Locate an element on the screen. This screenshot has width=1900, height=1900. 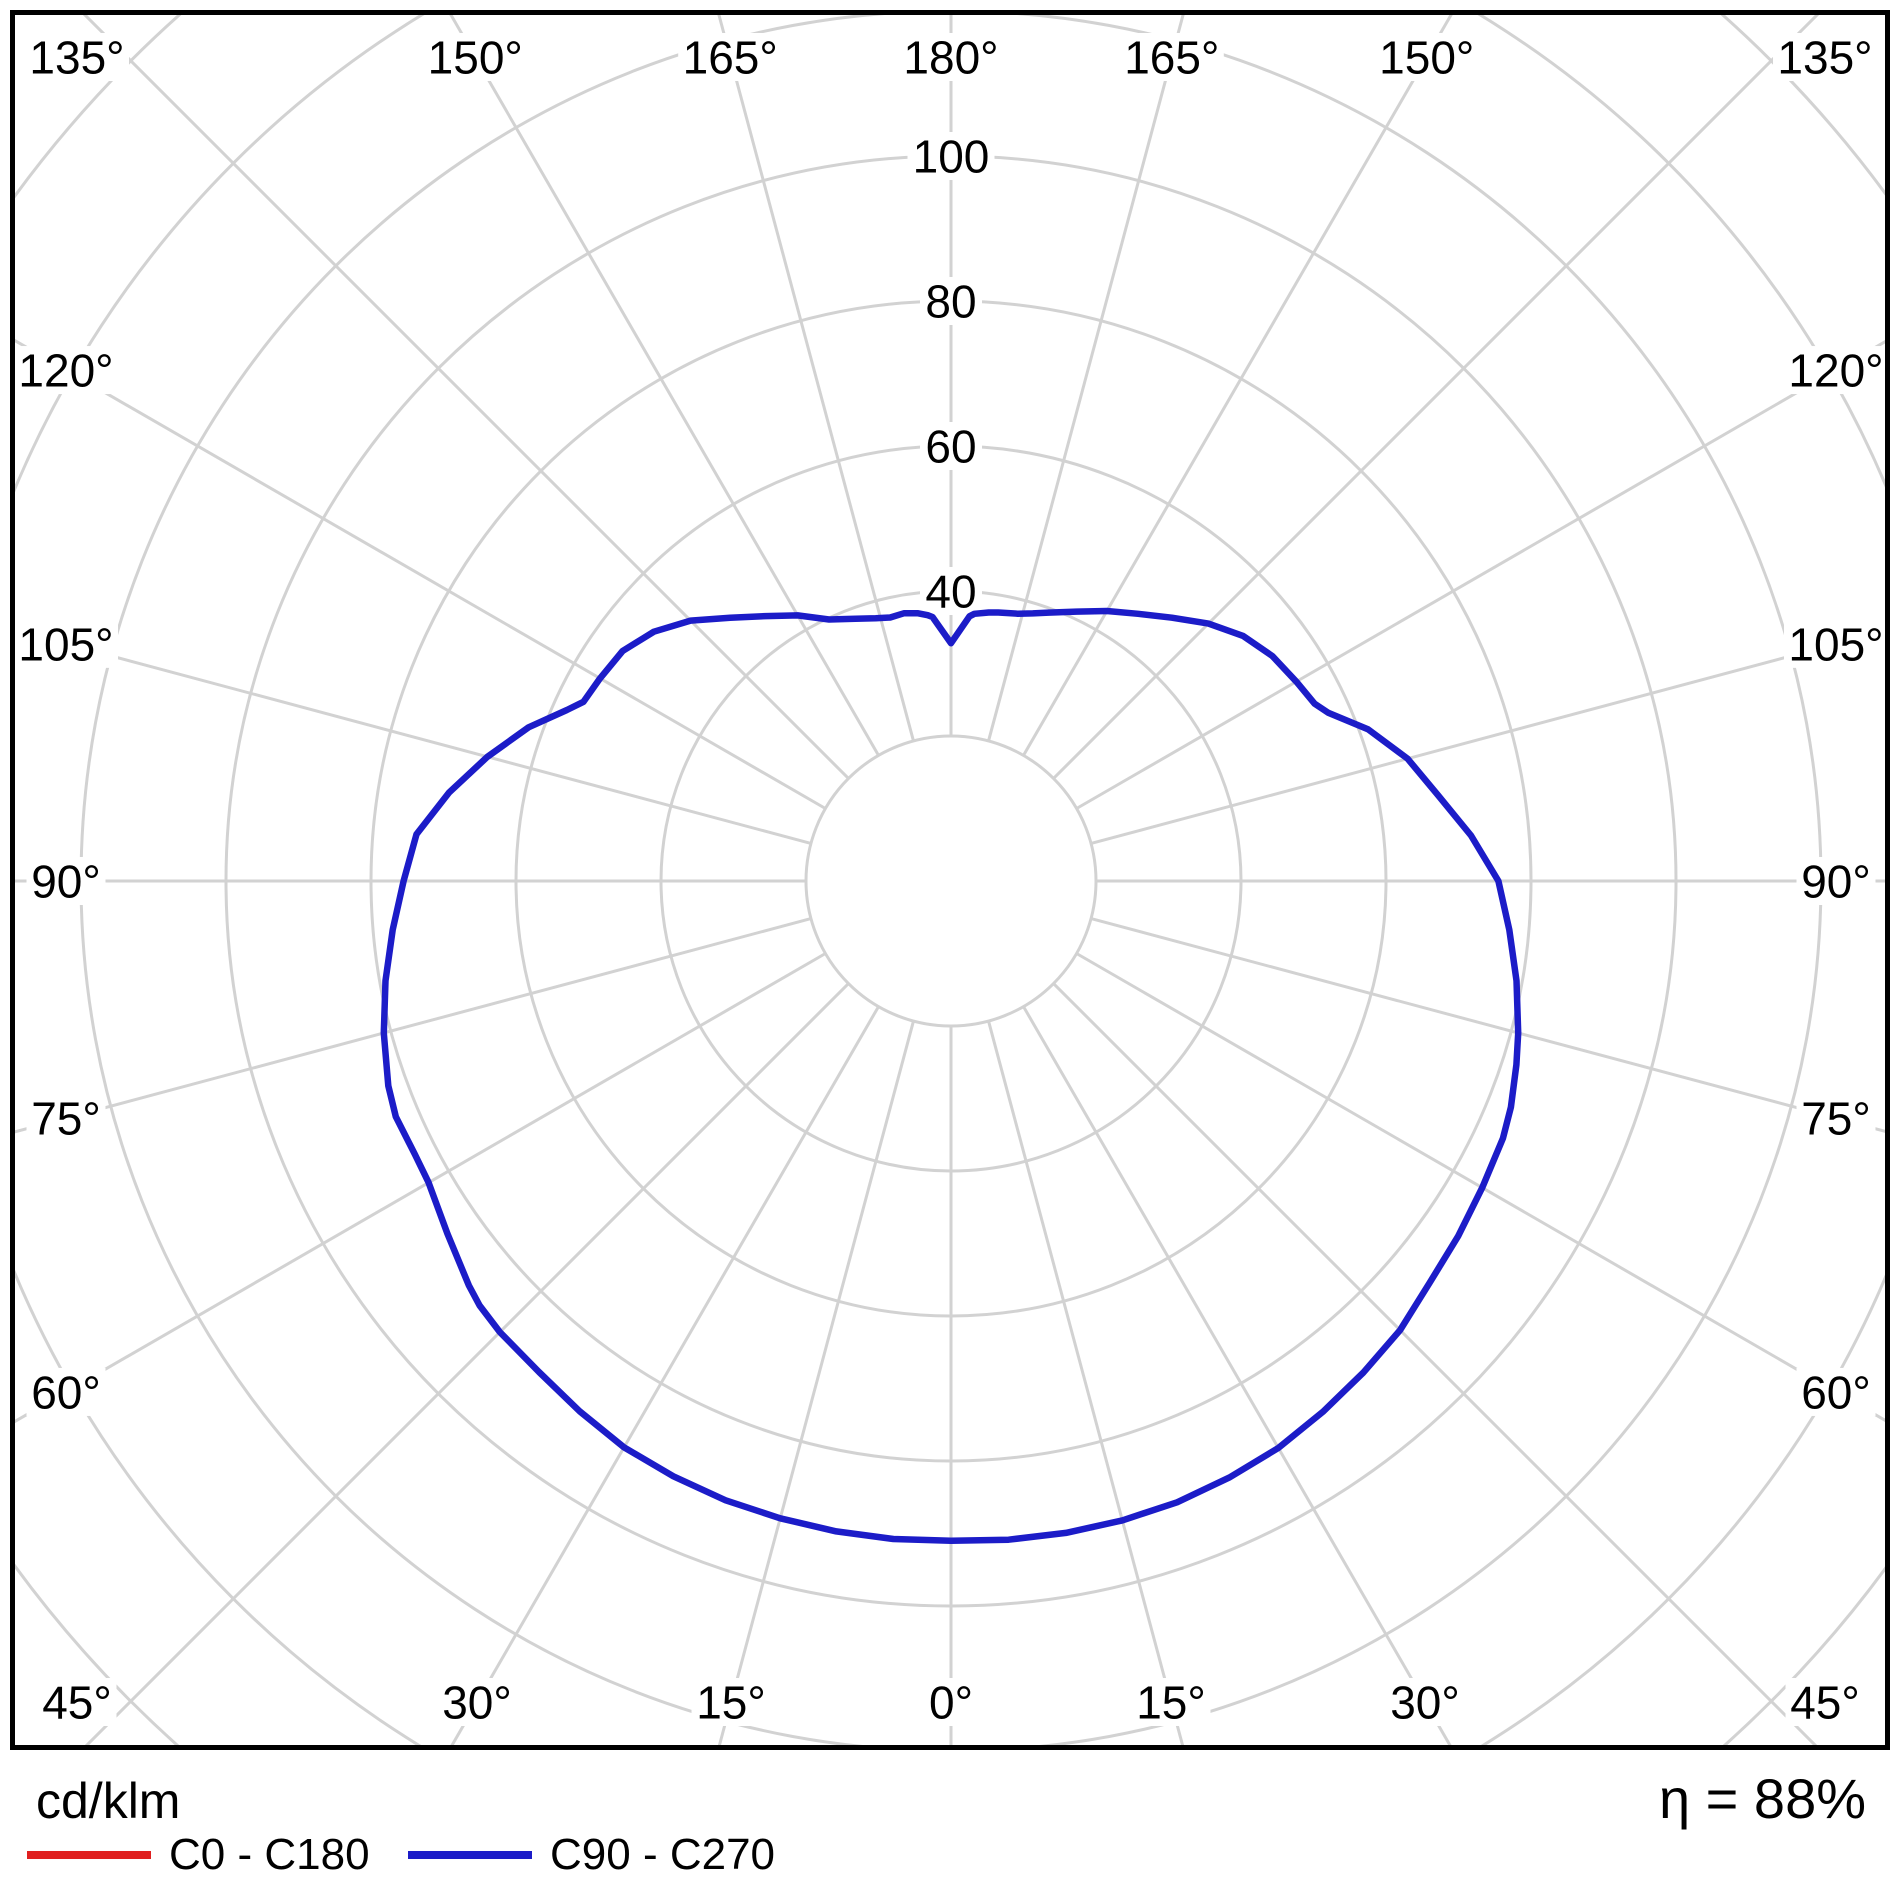
angle-label-60-left: 60° is located at coordinates (66, 1393).